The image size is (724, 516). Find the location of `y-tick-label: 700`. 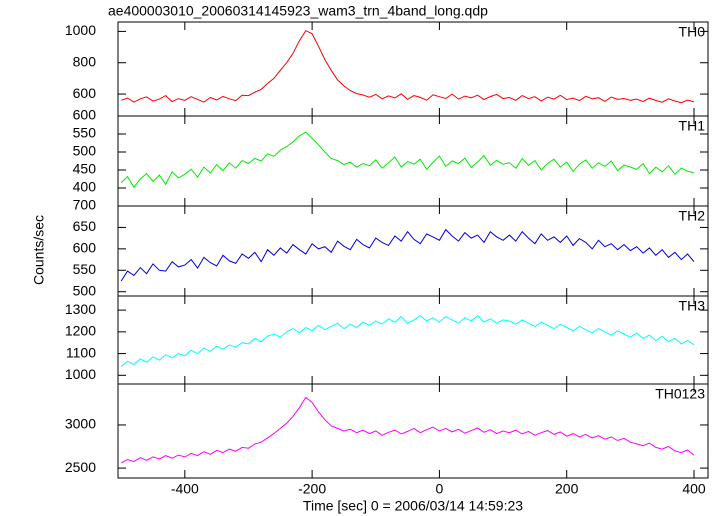

y-tick-label: 700 is located at coordinates (85, 205).